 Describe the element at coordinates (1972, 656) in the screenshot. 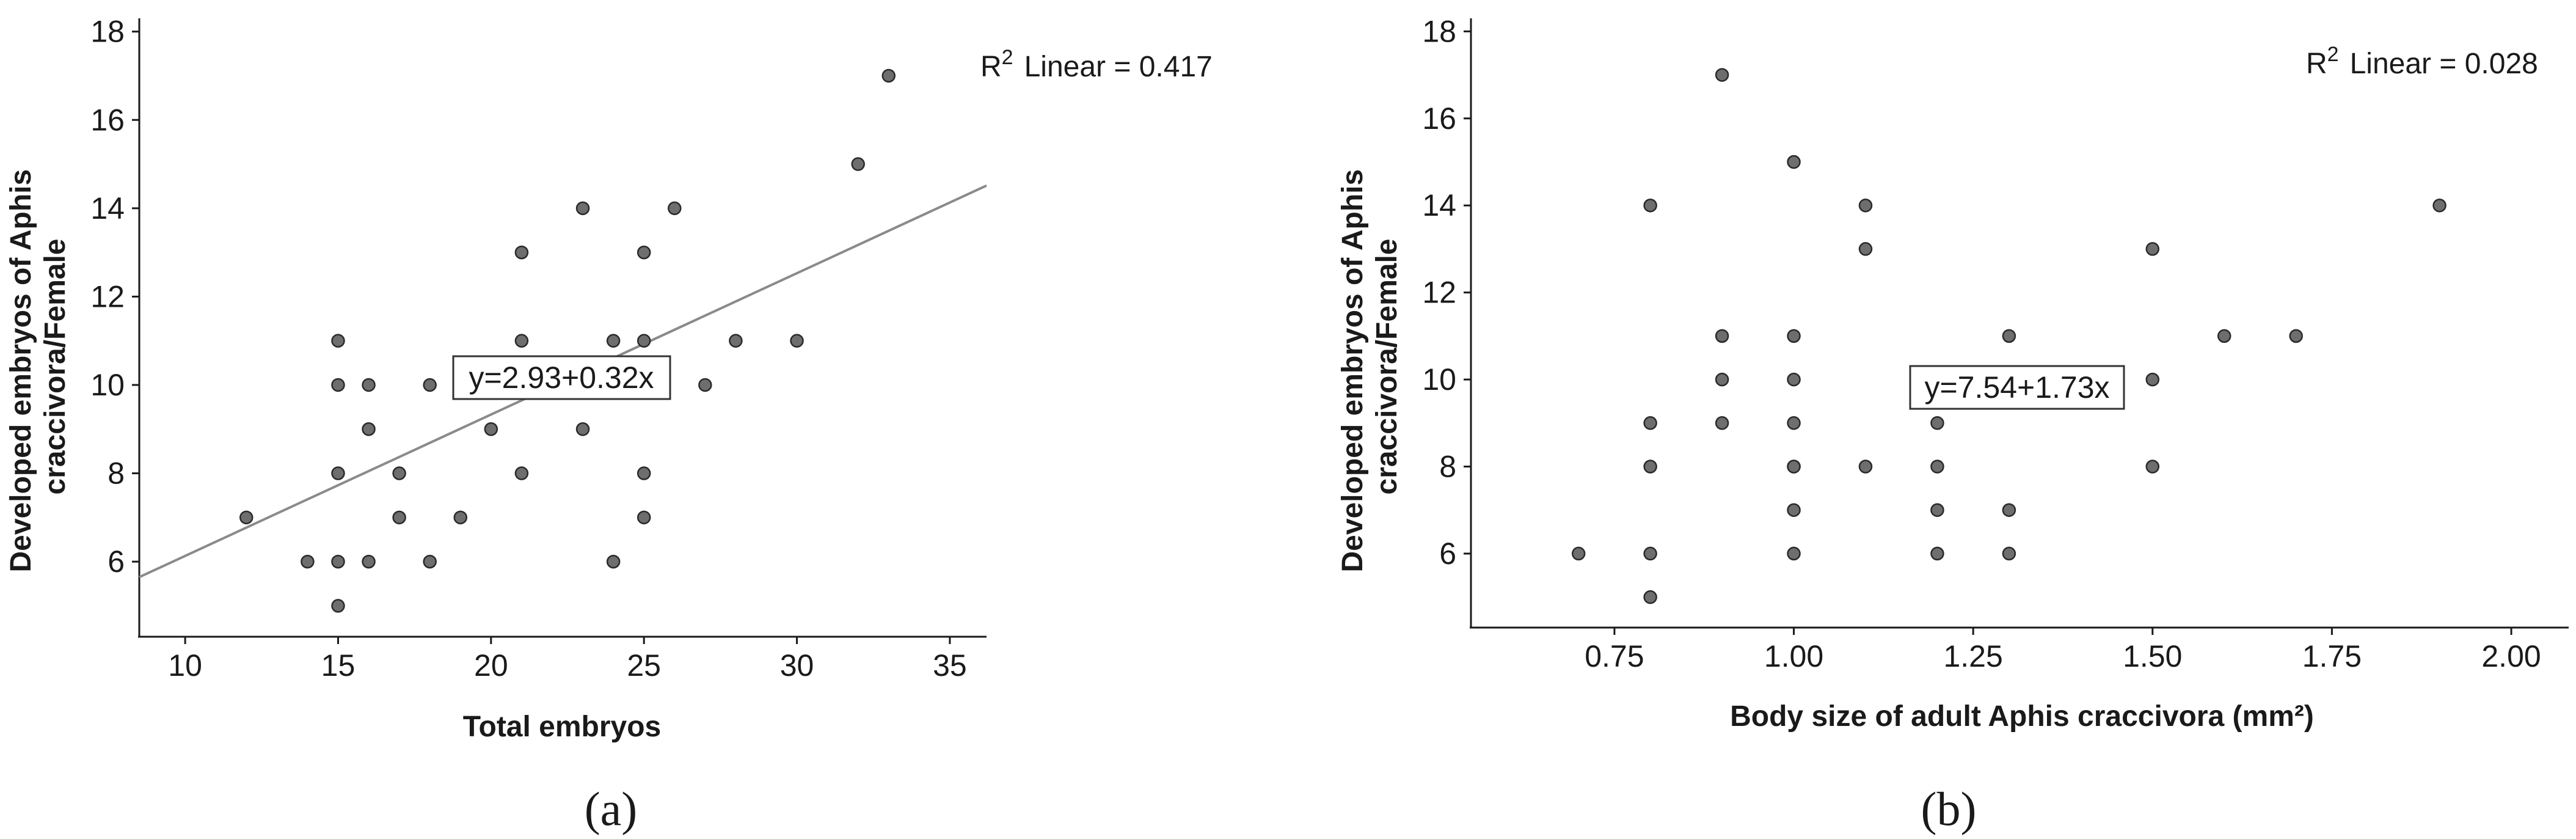

I see `x-tick-label: 1.25` at that location.